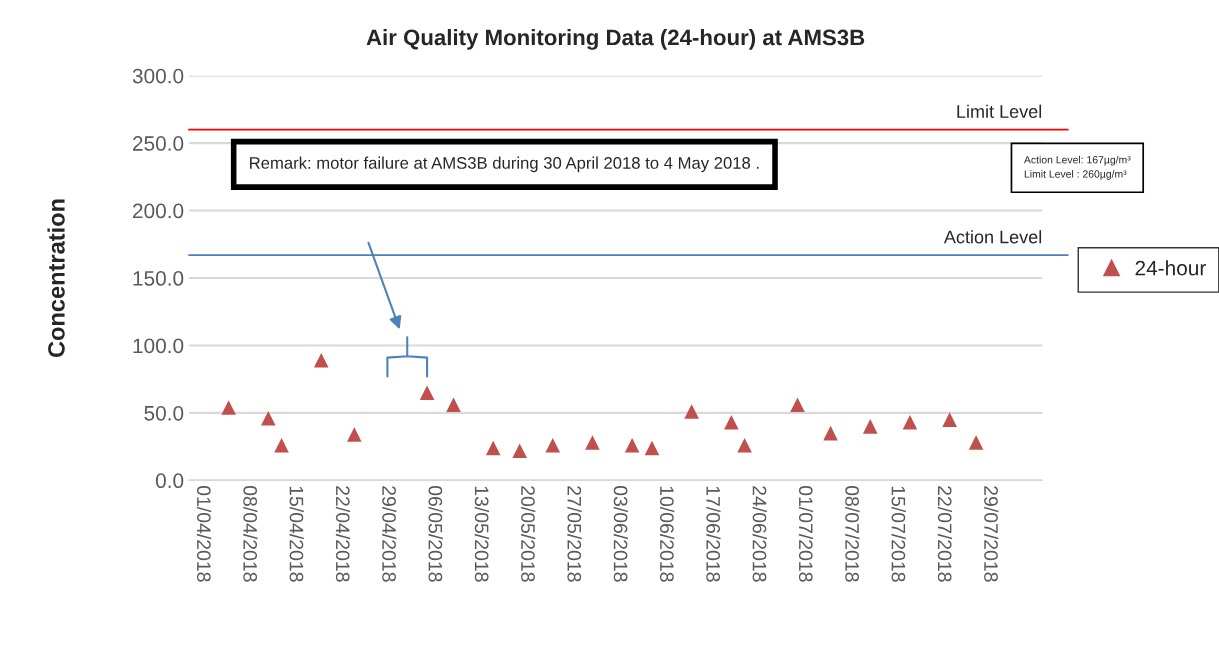  I want to click on x-tick-label: 29/04/2018, so click(389, 534).